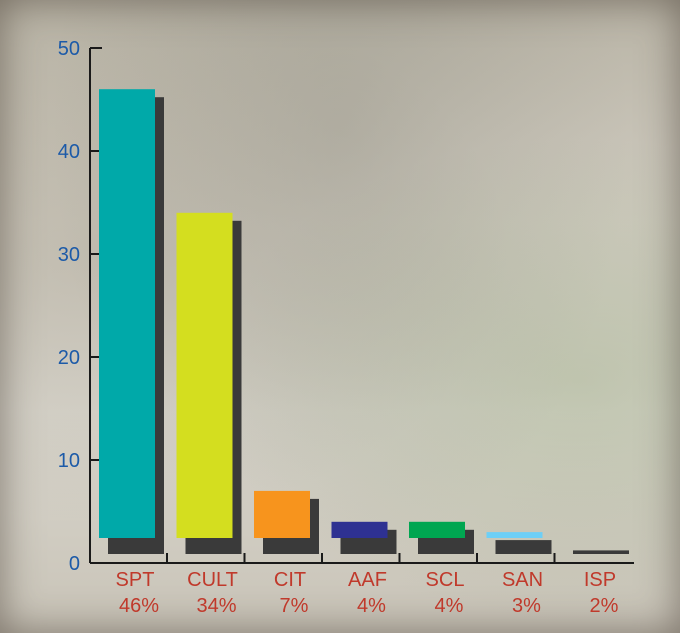  What do you see at coordinates (290, 580) in the screenshot?
I see `category-label: CIT` at bounding box center [290, 580].